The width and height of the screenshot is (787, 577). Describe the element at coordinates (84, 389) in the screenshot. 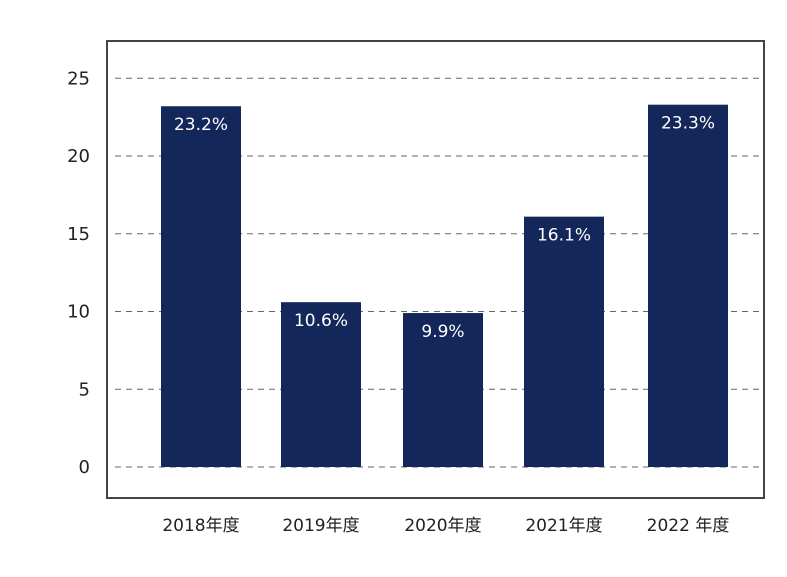

I see `y-tick-label: 5` at that location.